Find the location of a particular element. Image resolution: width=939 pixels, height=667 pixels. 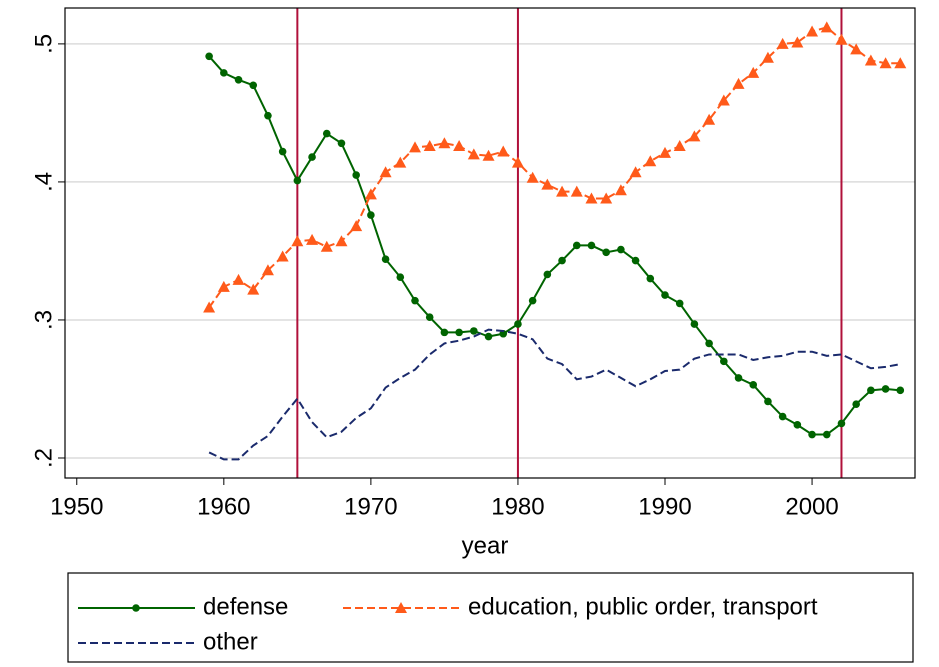

legend-item: education, public order, transport is located at coordinates (580, 606).